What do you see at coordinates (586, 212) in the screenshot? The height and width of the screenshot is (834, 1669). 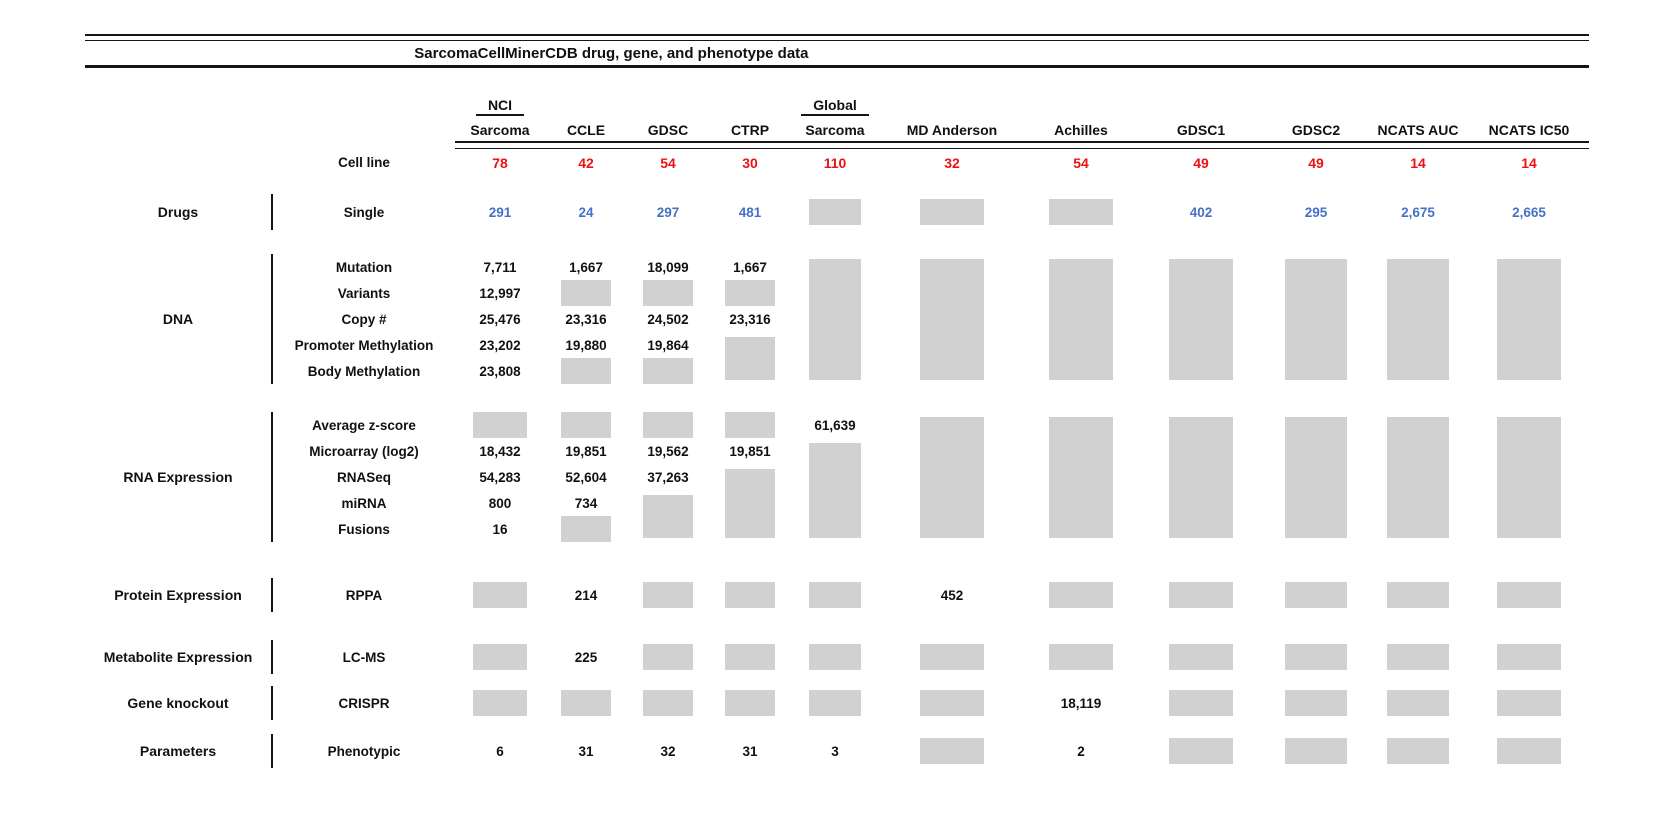 I see `data-cell: 24` at bounding box center [586, 212].